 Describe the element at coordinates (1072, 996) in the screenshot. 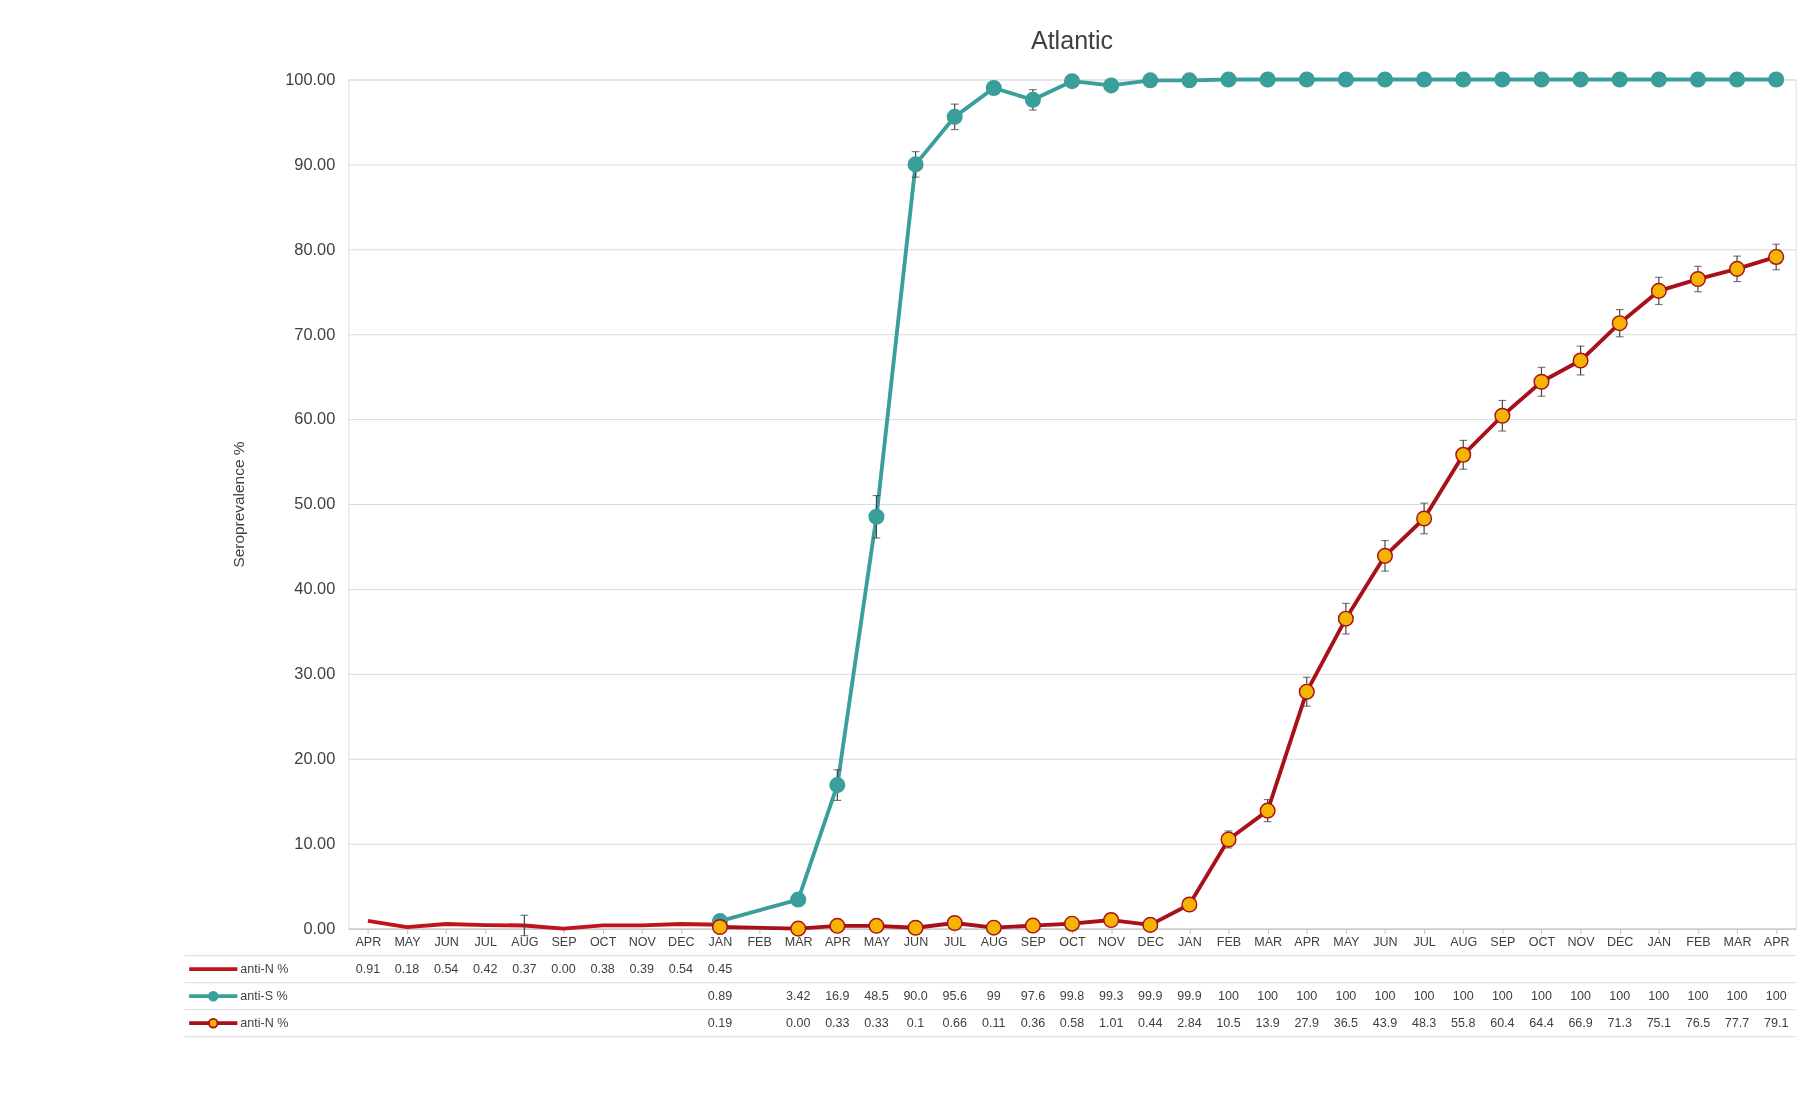

I see `data-label: 99.8` at that location.